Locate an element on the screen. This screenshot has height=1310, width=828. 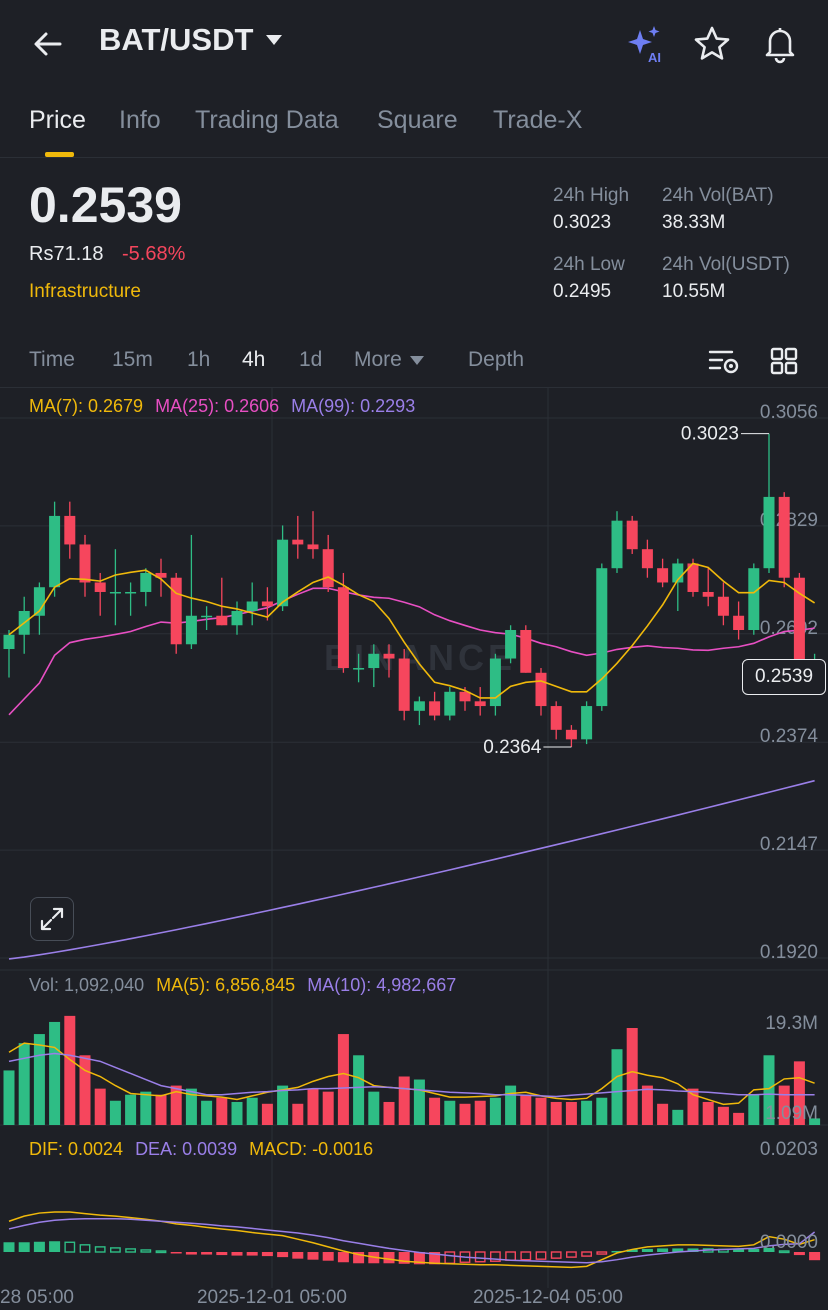
caret-down-icon is located at coordinates (274, 40).